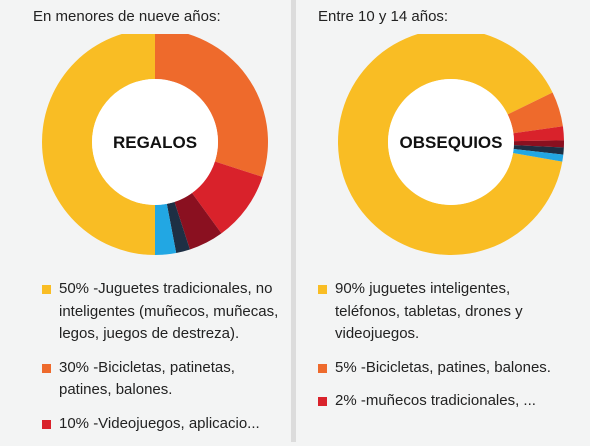 This screenshot has height=446, width=590. I want to click on donut-center-label: OBSEQUIOS, so click(451, 142).